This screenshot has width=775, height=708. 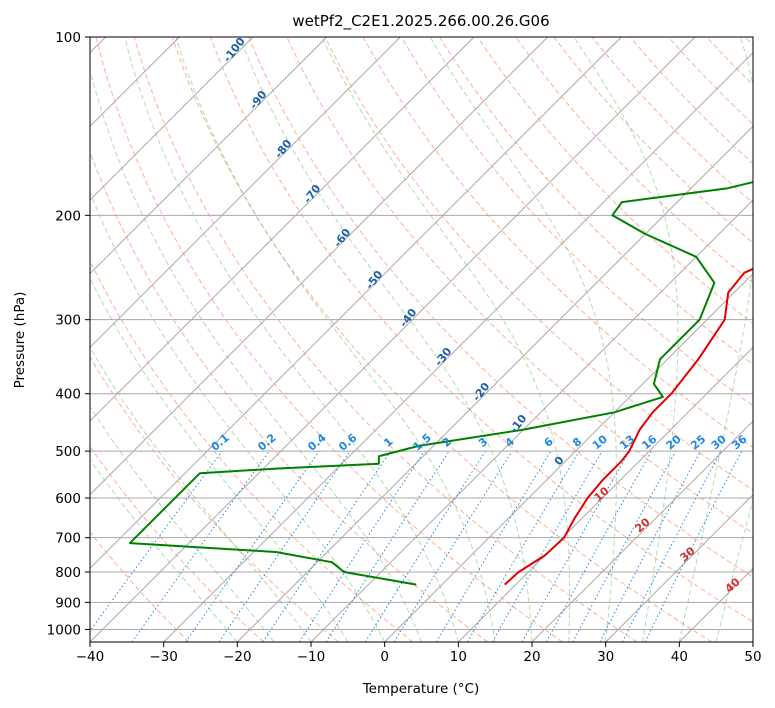 I want to click on y-tick-label: 900, so click(x=68, y=603).